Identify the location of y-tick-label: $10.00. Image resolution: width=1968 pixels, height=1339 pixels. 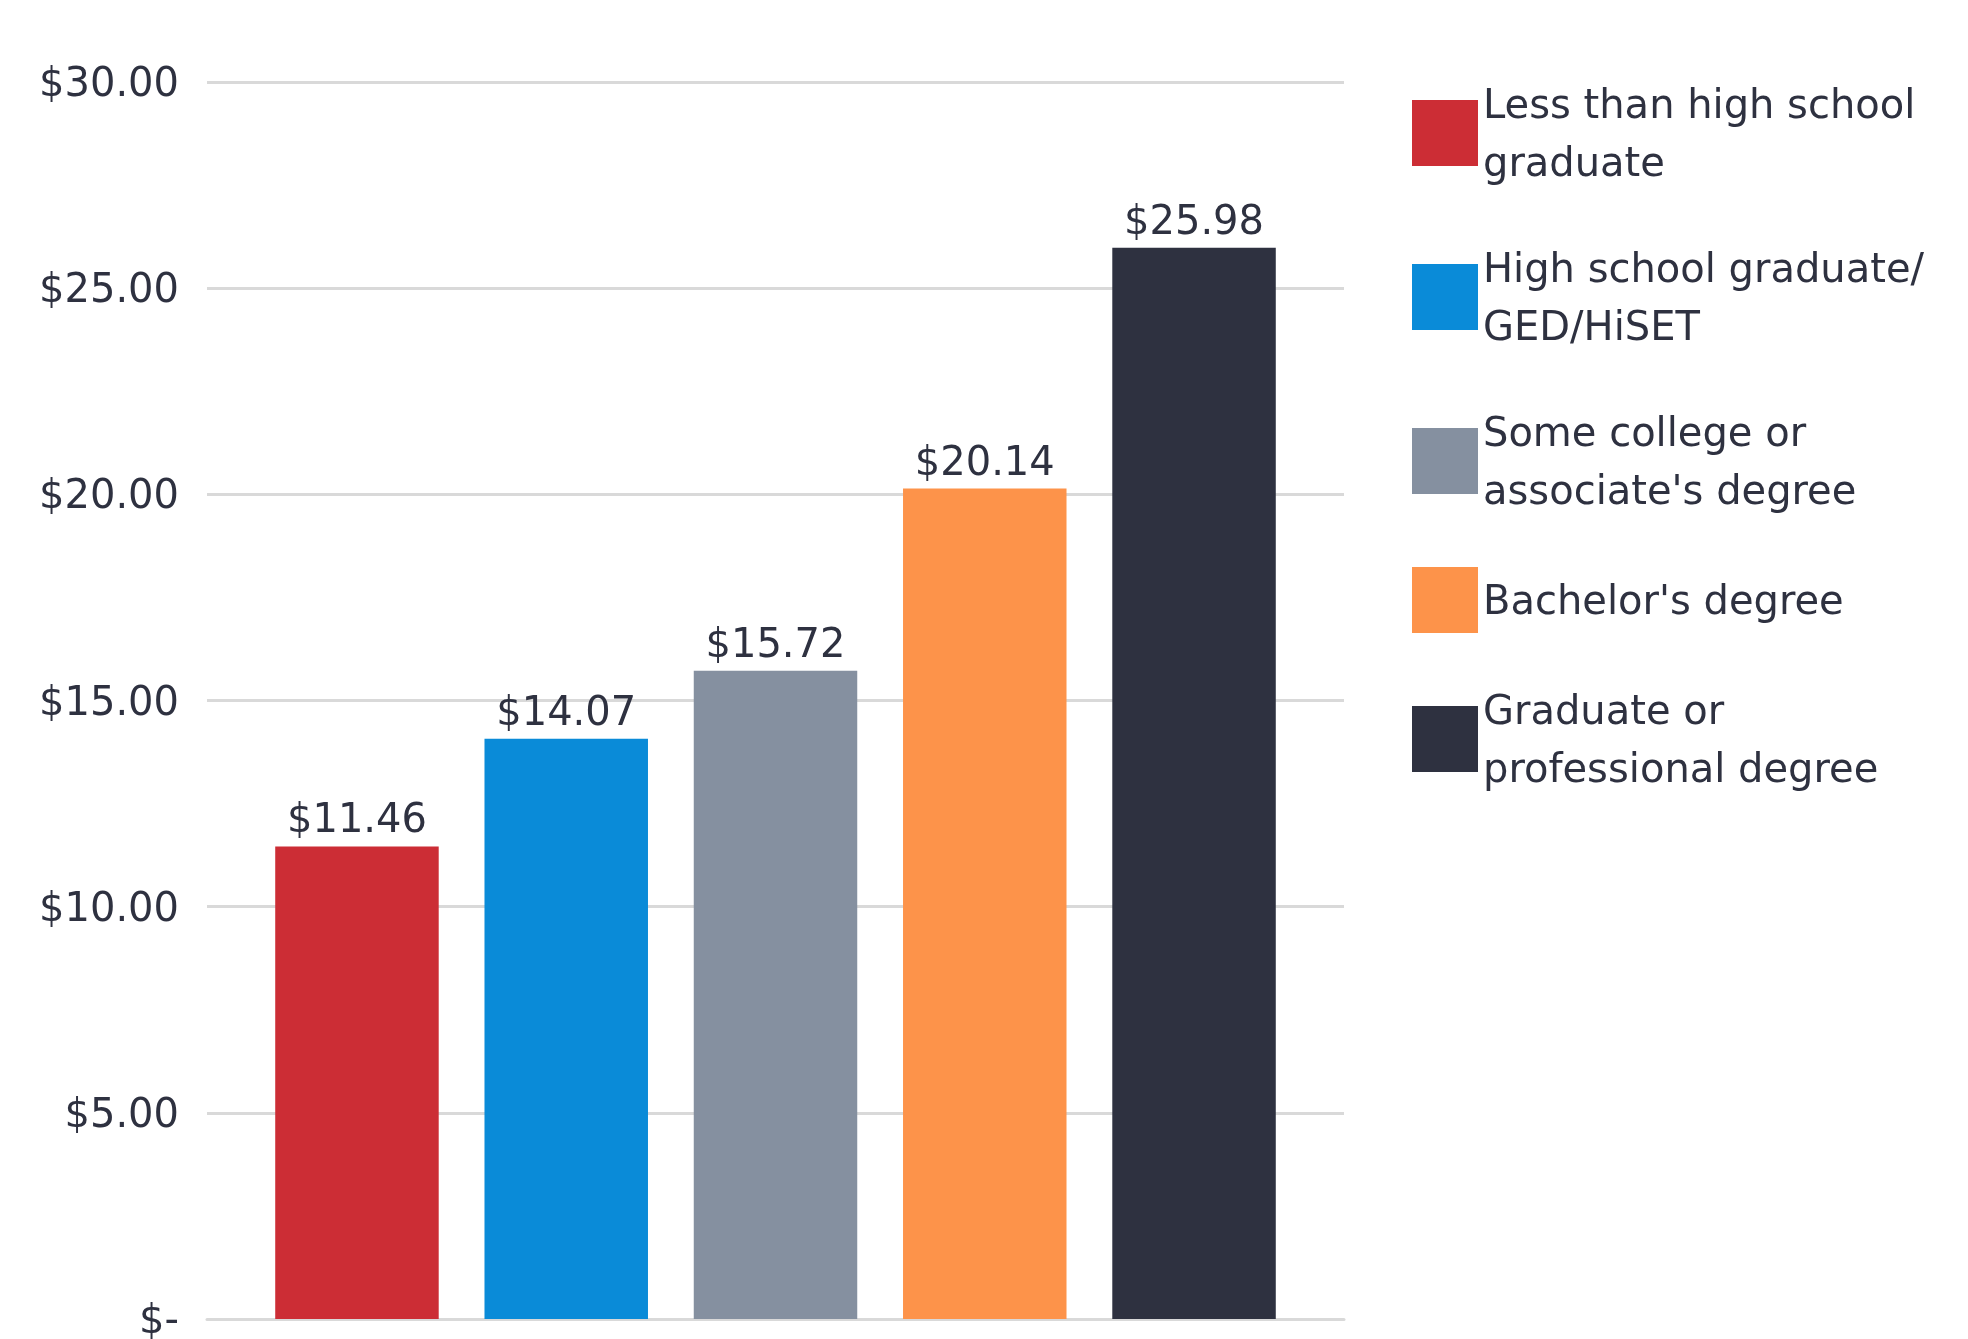
(109, 906).